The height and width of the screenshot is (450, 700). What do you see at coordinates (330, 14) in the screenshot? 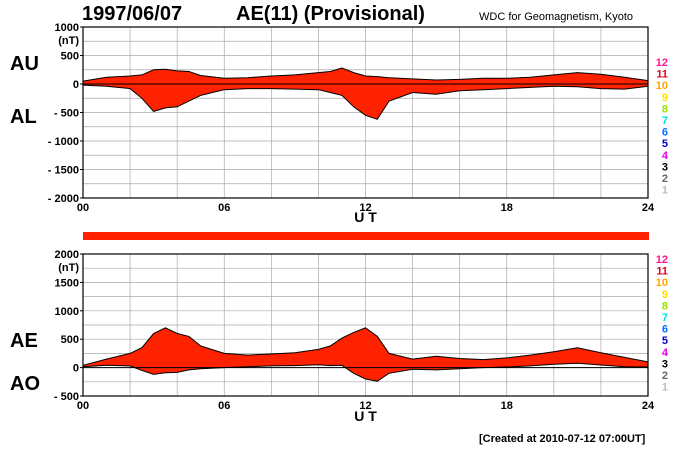
I see `chart-title: AE(11) (Provisional)` at bounding box center [330, 14].